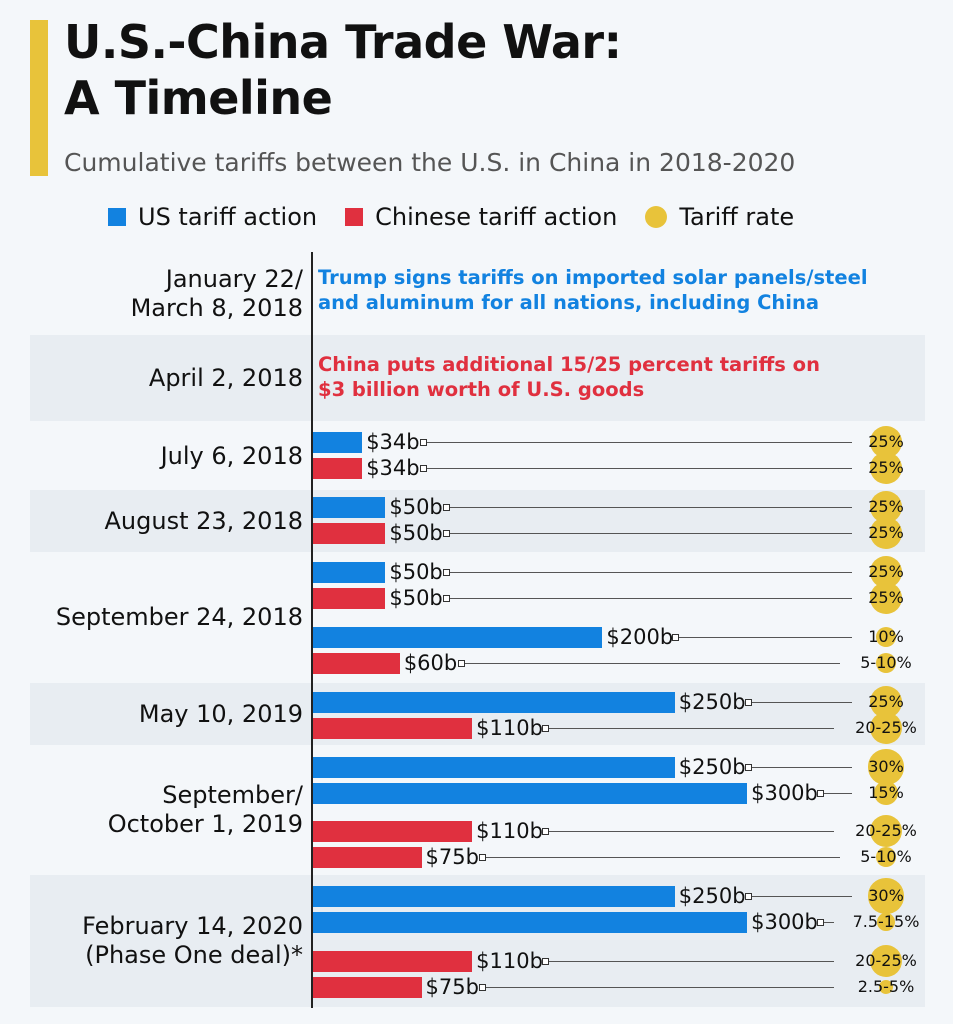 This screenshot has height=1024, width=953. Describe the element at coordinates (192, 940) in the screenshot. I see `section-date: February 14, 2020 (Phase One deal)*` at that location.